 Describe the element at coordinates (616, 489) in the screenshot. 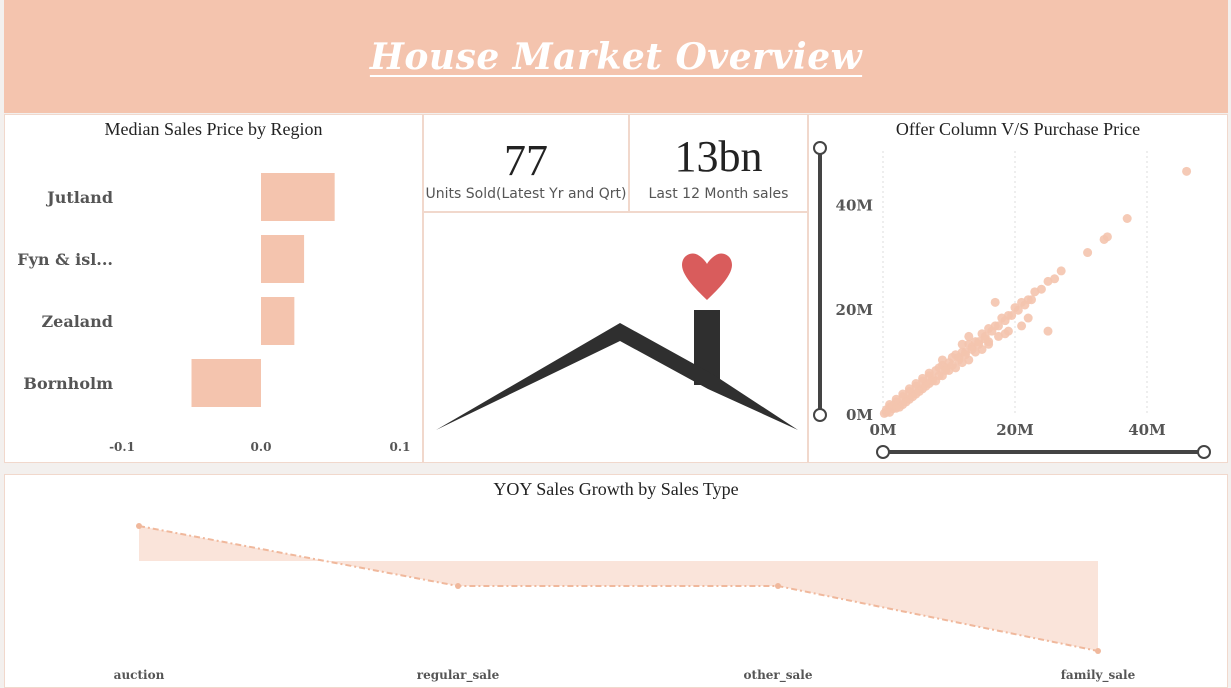

I see `yoy-growth-title: YOY Sales Growth by Sales Type` at that location.